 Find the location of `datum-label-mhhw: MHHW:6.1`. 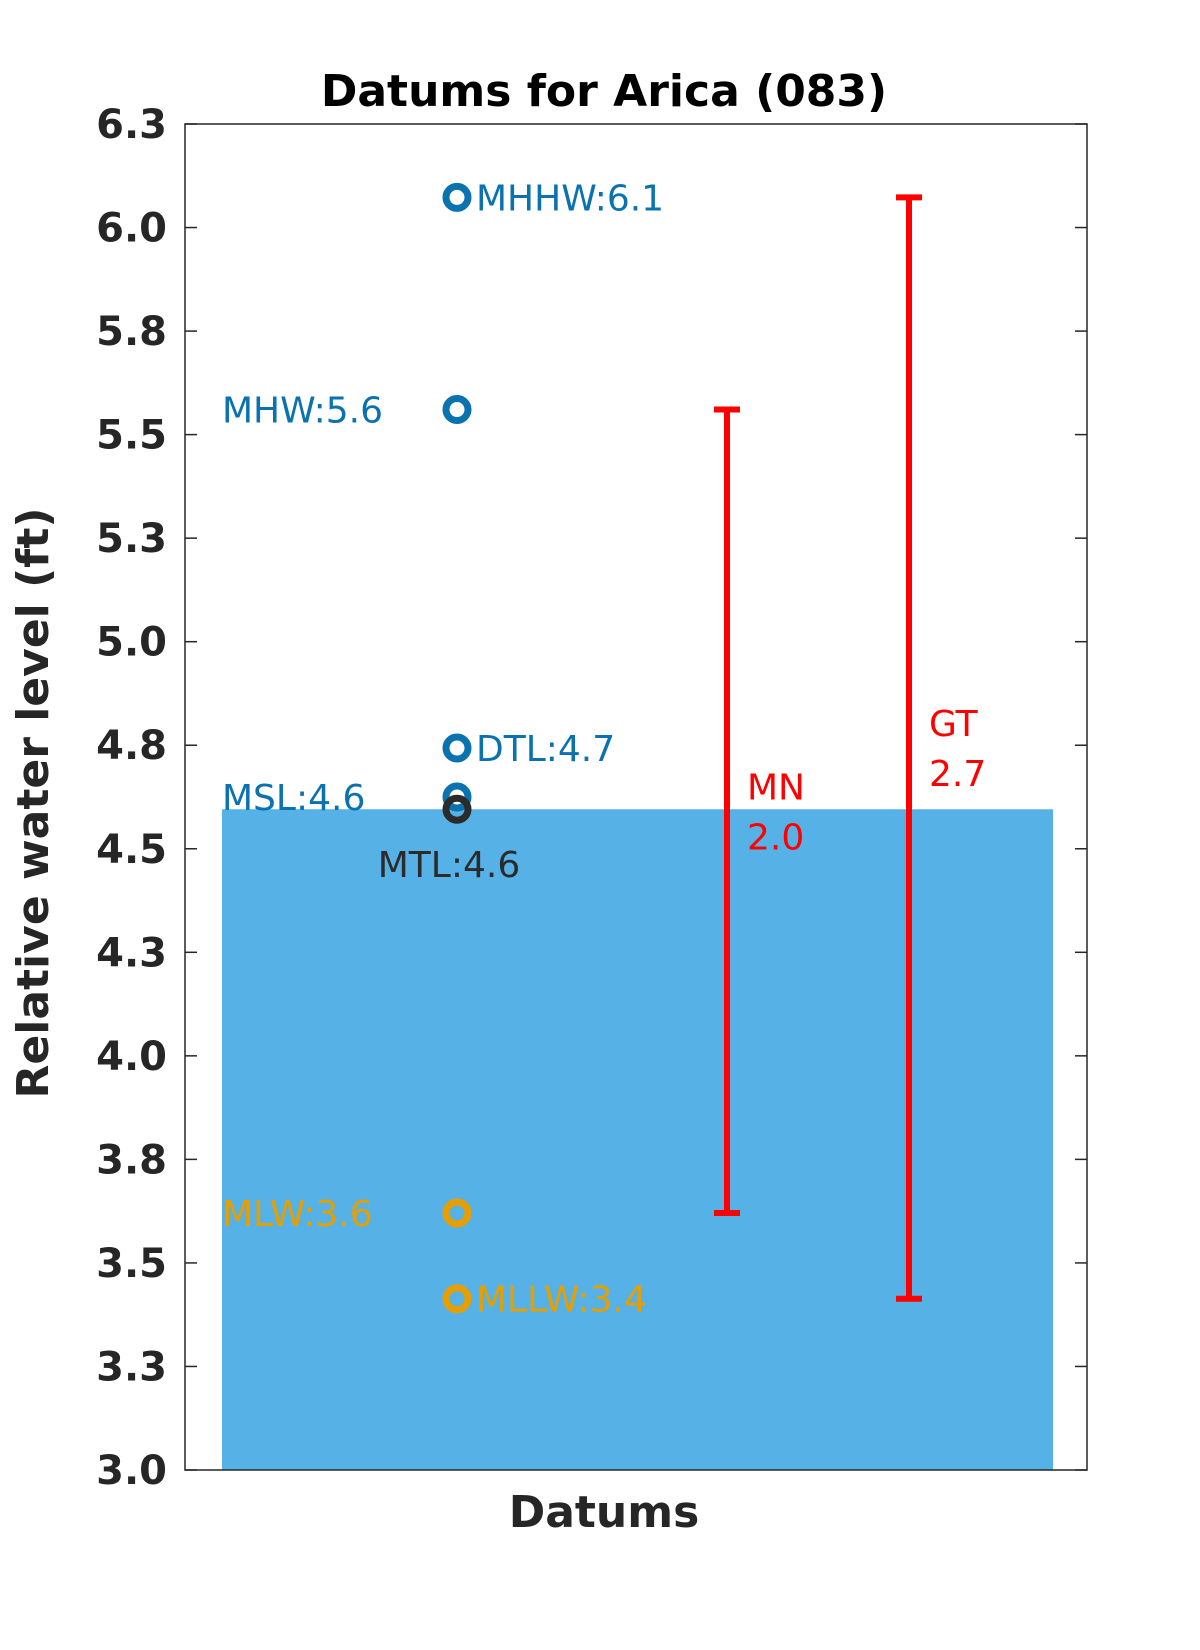

datum-label-mhhw: MHHW:6.1 is located at coordinates (570, 198).